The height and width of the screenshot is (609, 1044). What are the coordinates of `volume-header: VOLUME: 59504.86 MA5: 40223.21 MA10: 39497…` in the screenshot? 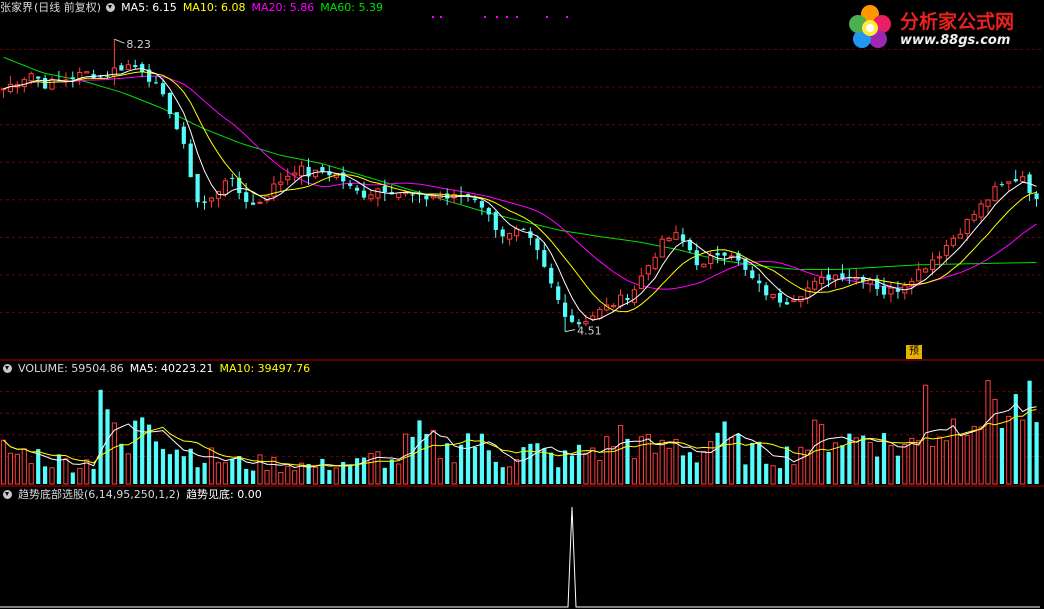 It's located at (158, 369).